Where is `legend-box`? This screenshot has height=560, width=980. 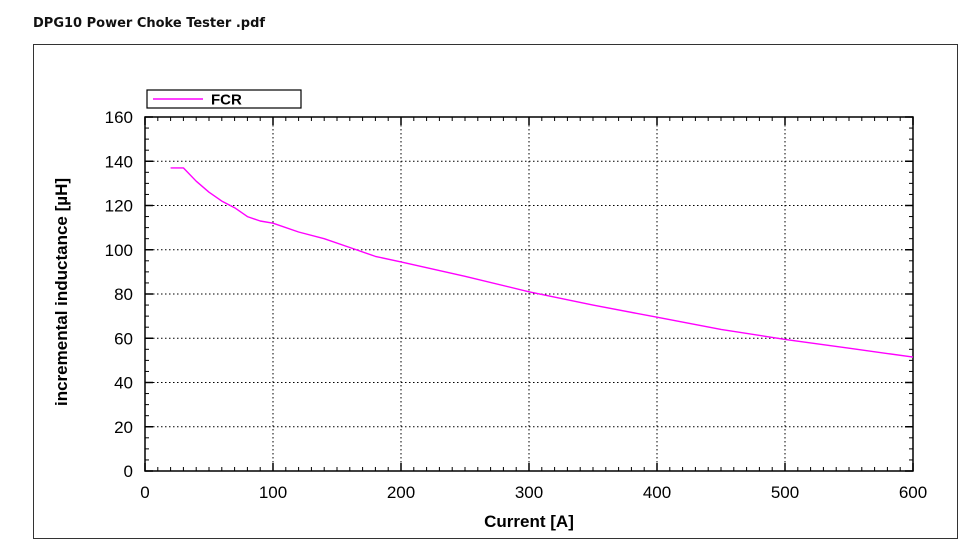 legend-box is located at coordinates (224, 99).